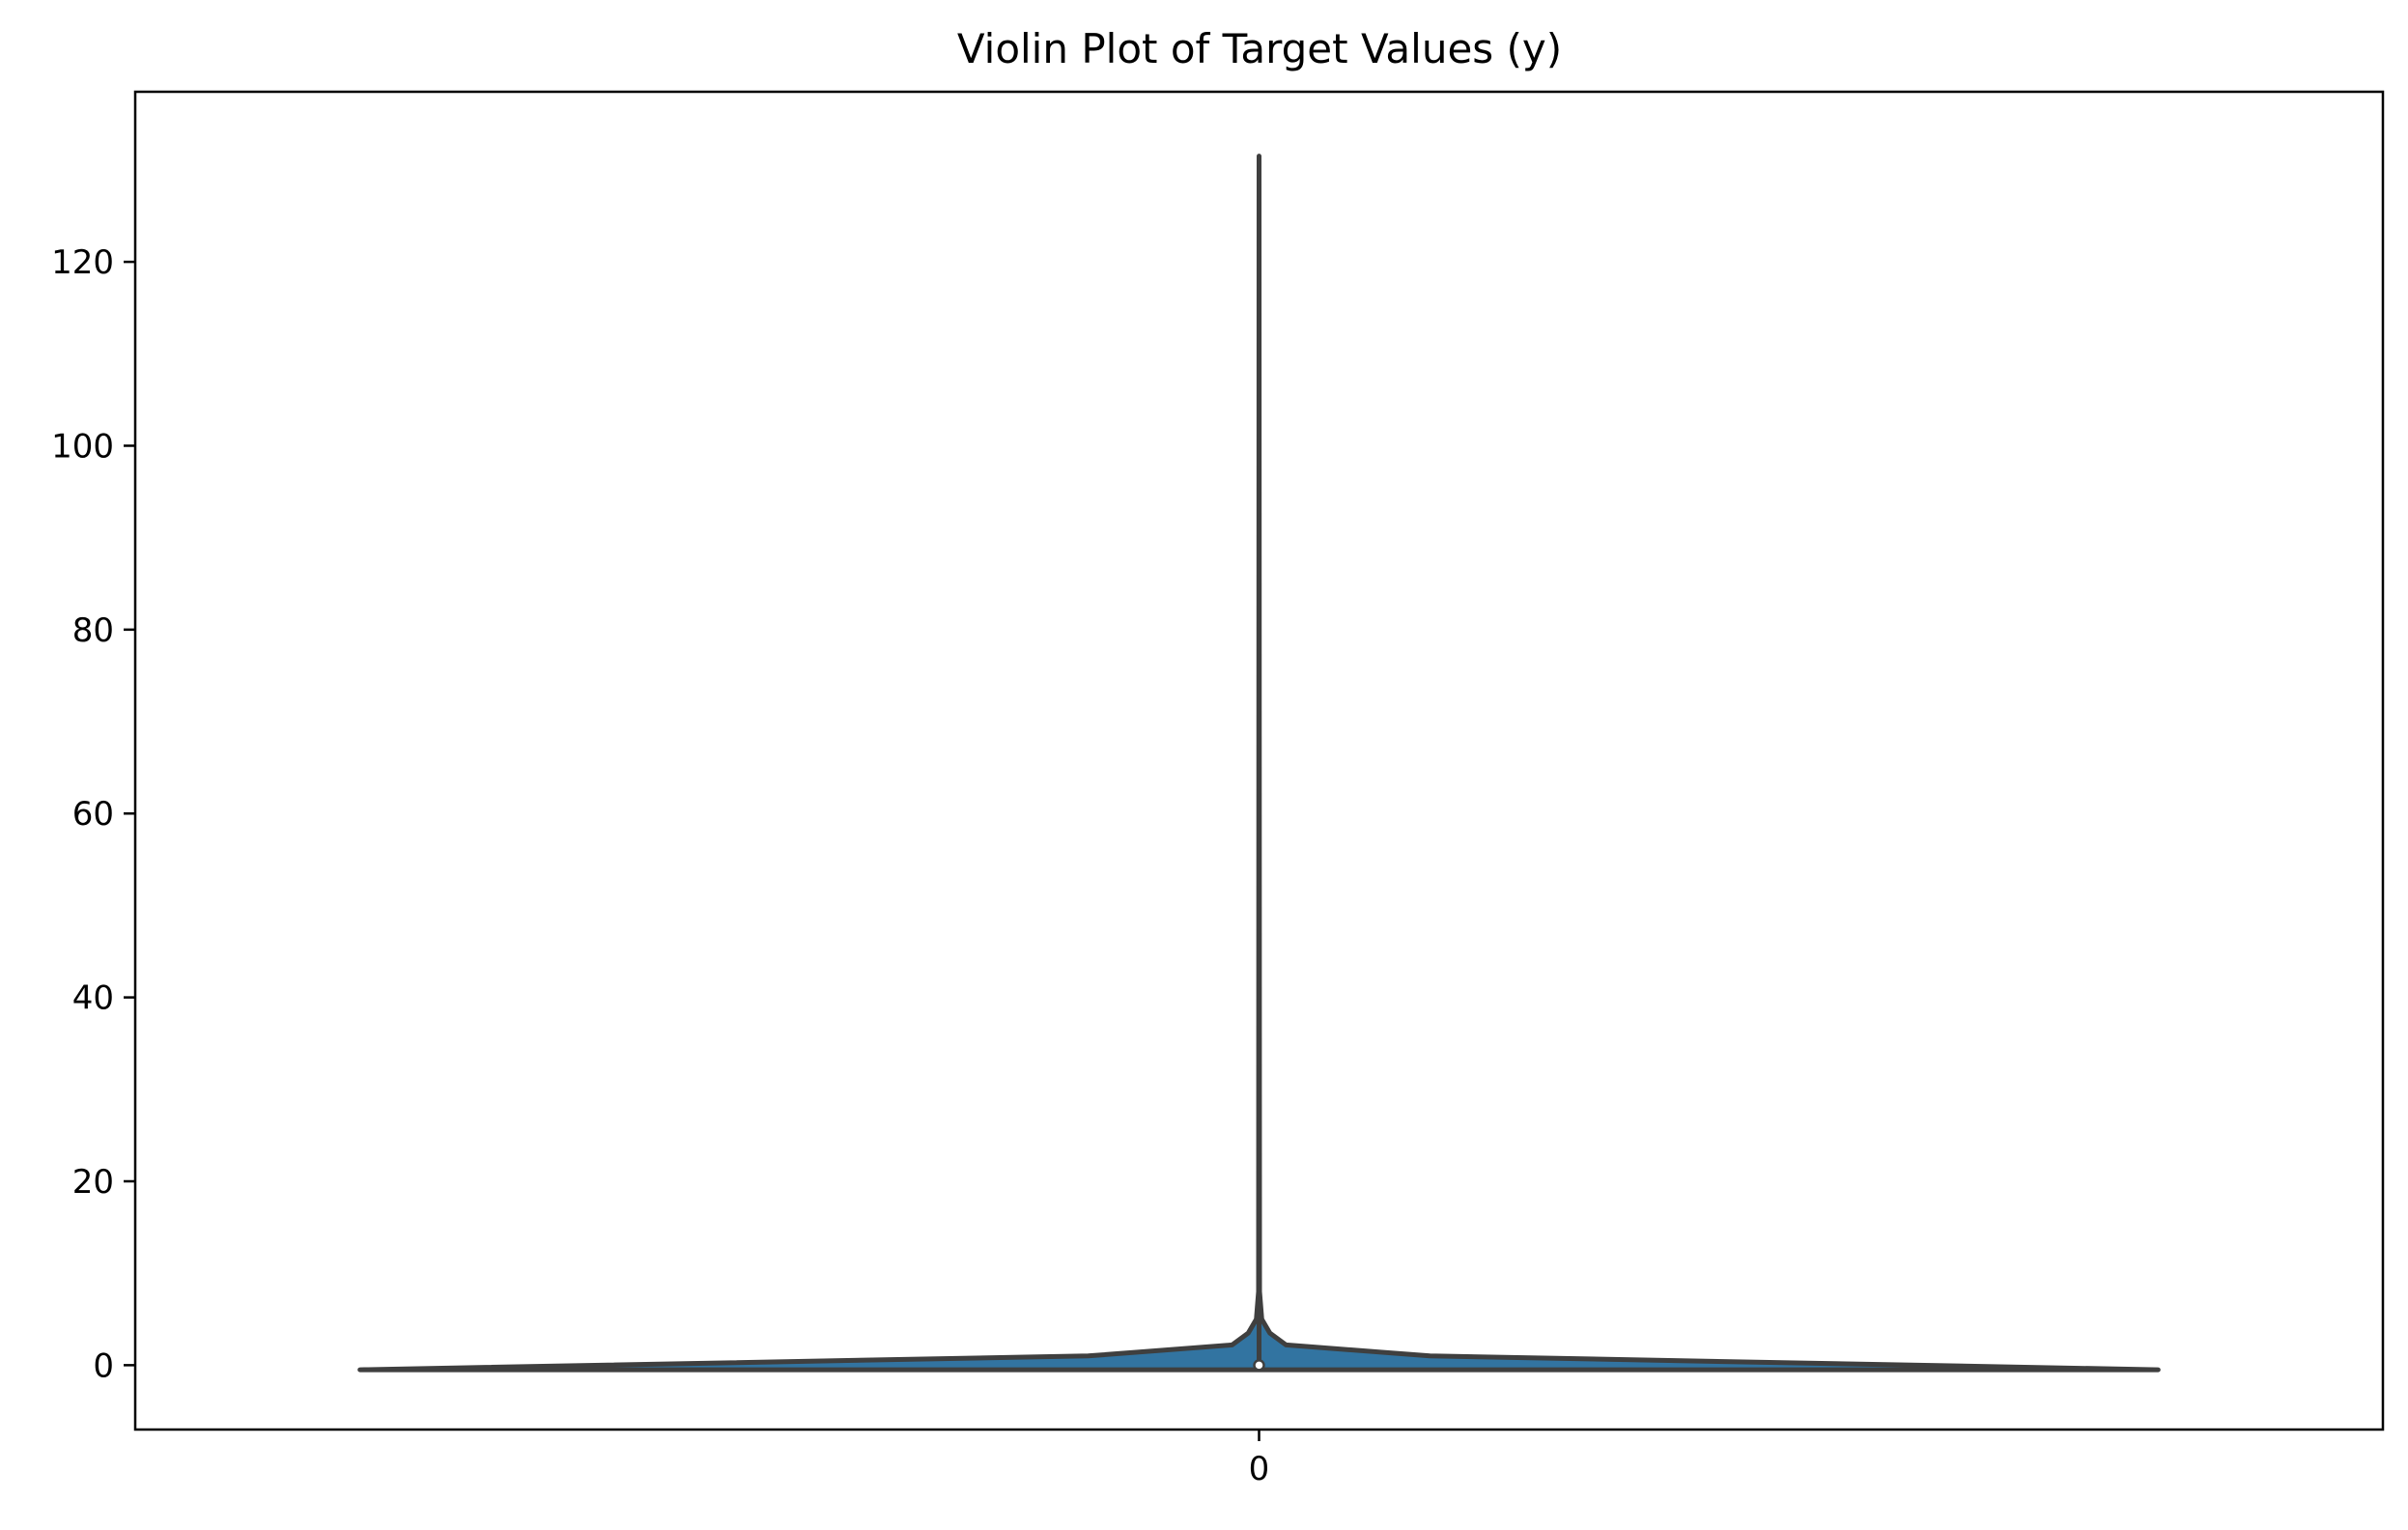 The width and height of the screenshot is (2408, 1530). I want to click on chart-title: Violin Plot of Target Values (y), so click(1259, 49).